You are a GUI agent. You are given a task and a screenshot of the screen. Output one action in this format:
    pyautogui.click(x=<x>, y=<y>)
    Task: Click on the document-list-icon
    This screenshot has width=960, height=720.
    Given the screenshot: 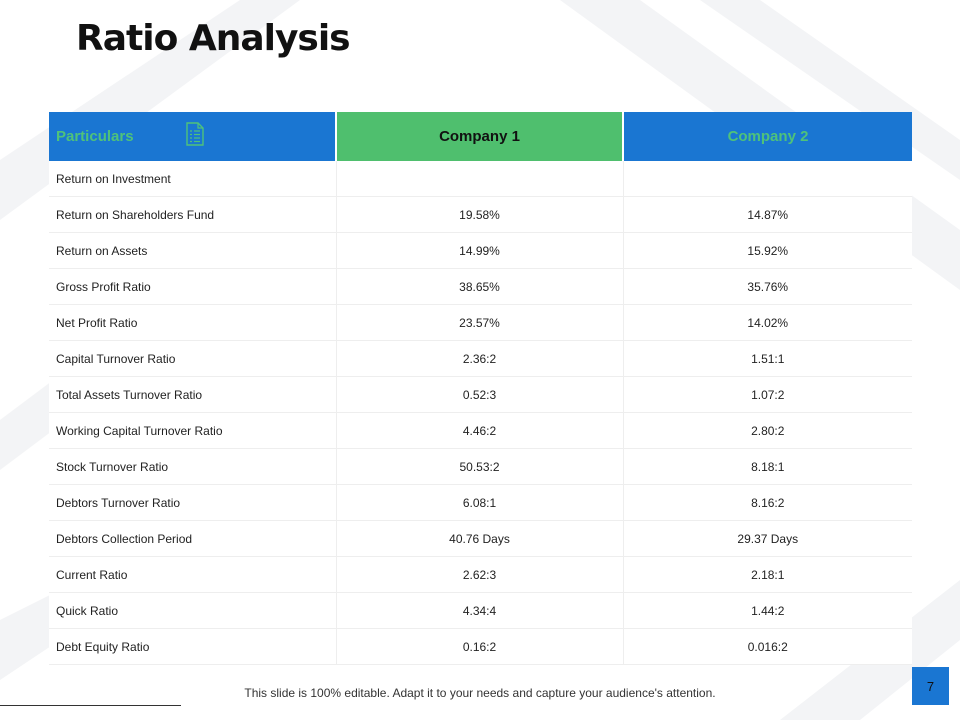 What is the action you would take?
    pyautogui.click(x=195, y=134)
    